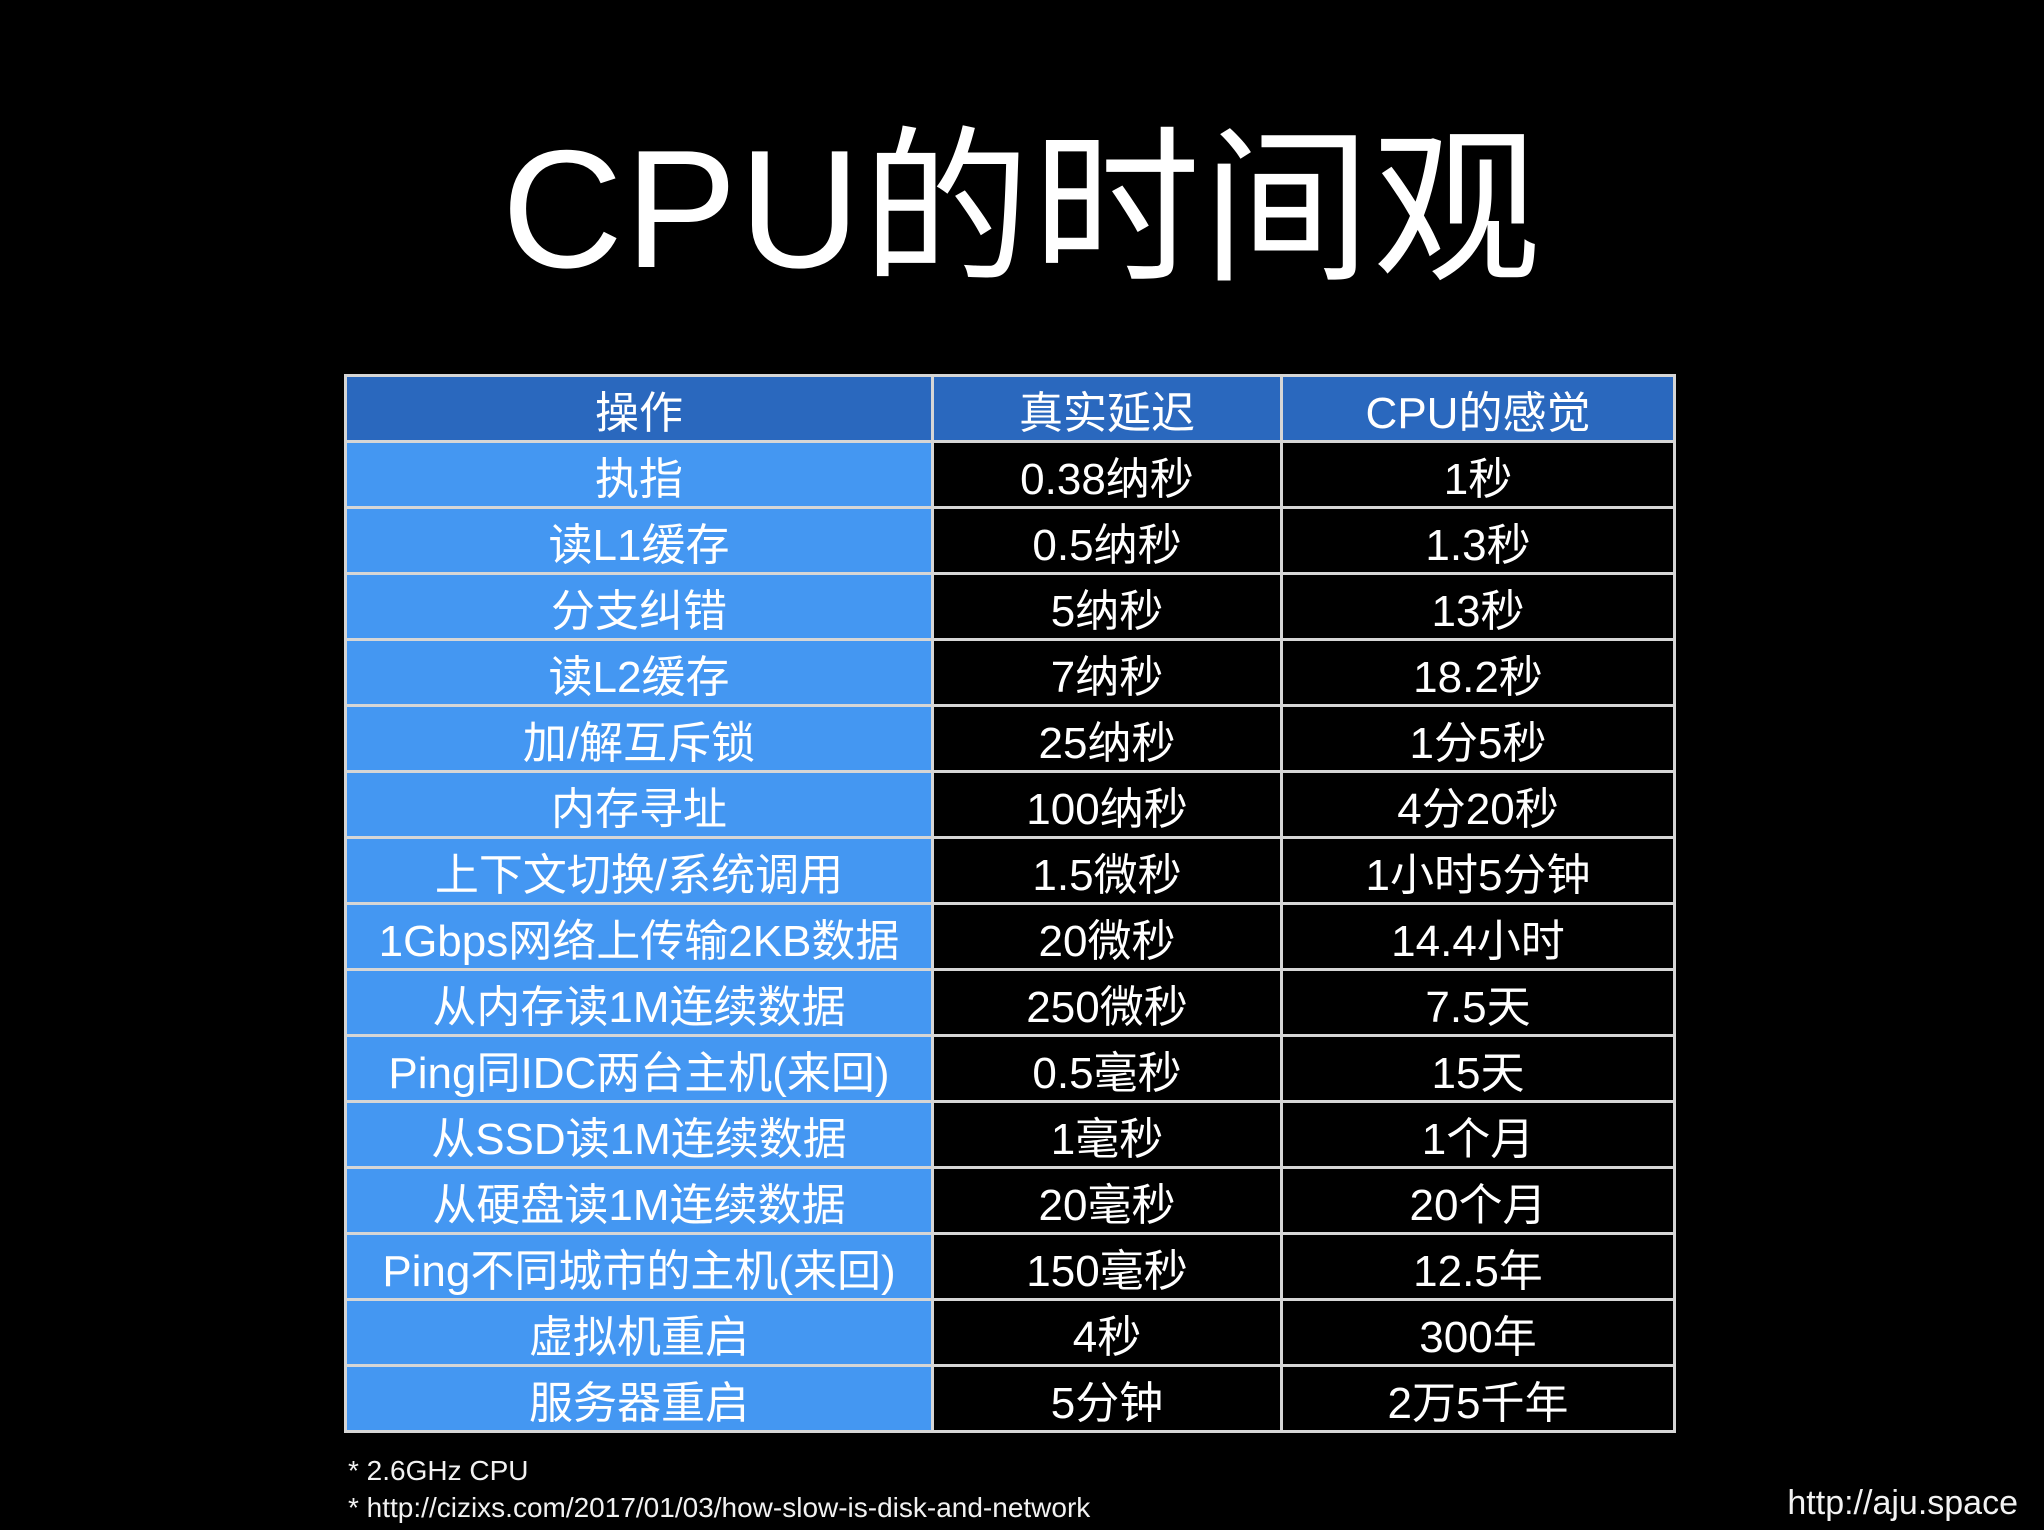  Describe the element at coordinates (1478, 1002) in the screenshot. I see `value-cell: 7.5天` at that location.